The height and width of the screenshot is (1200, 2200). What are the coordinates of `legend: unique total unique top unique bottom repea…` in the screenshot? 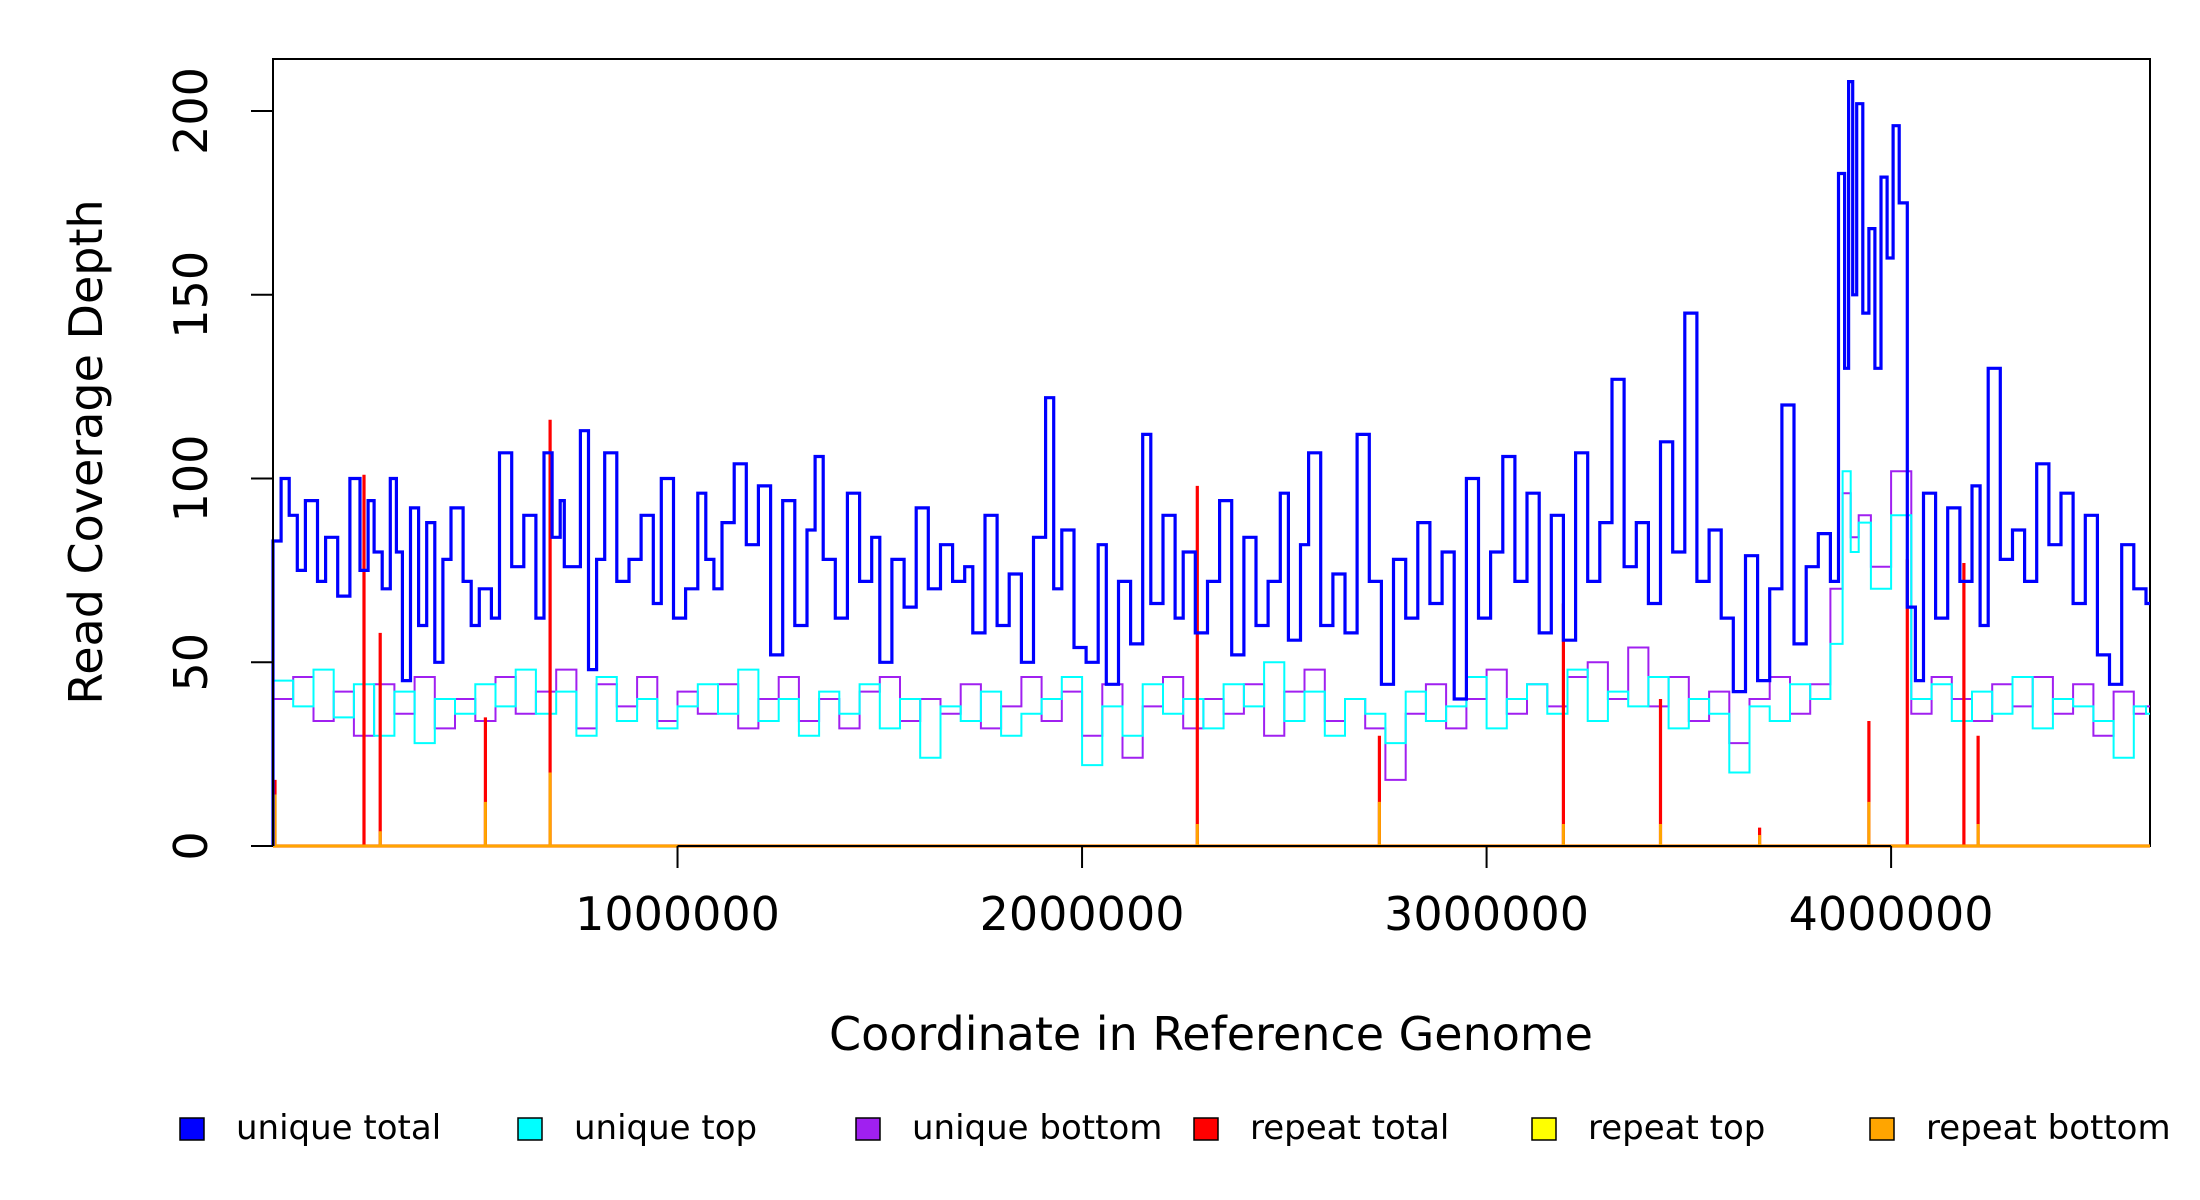 It's located at (1175, 1128).